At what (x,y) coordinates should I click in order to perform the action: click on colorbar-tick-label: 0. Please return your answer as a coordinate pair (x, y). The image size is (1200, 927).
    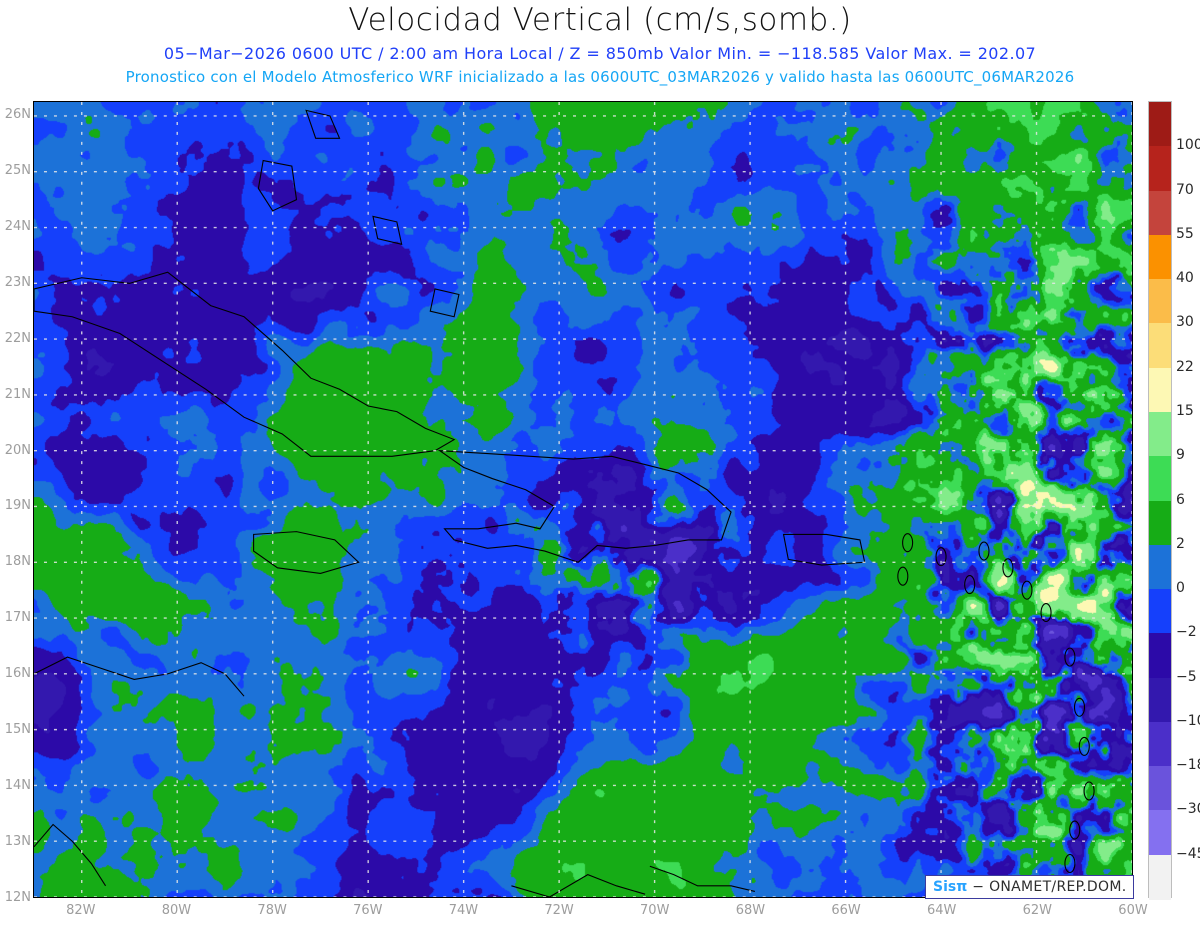
    Looking at the image, I should click on (1180, 588).